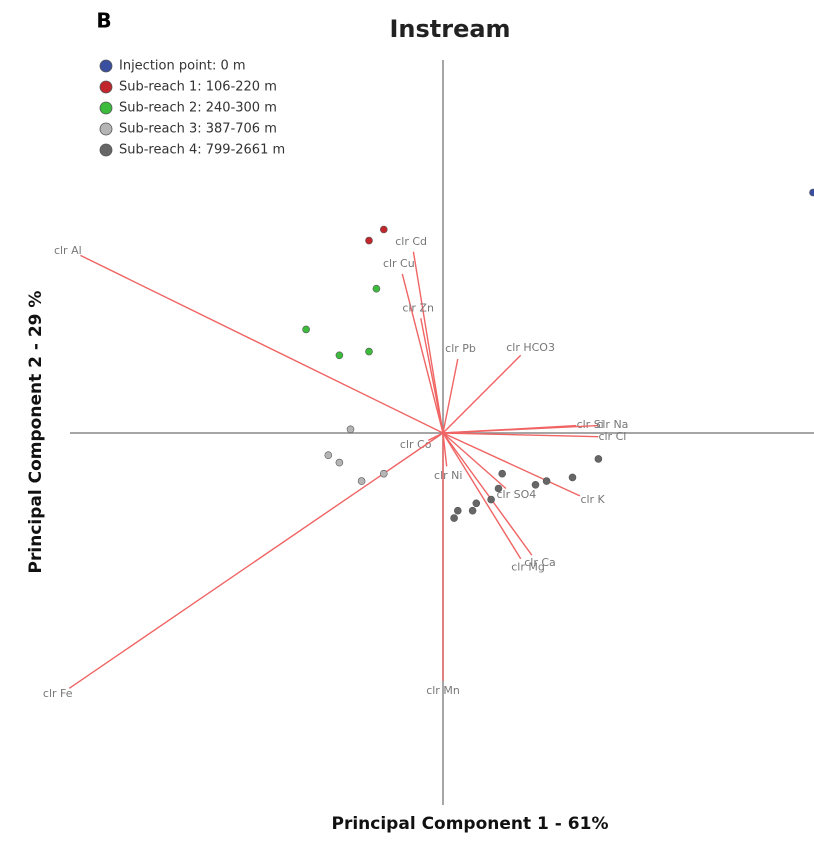 This screenshot has width=814, height=842. What do you see at coordinates (590, 424) in the screenshot?
I see `vector-label: clr Si` at bounding box center [590, 424].